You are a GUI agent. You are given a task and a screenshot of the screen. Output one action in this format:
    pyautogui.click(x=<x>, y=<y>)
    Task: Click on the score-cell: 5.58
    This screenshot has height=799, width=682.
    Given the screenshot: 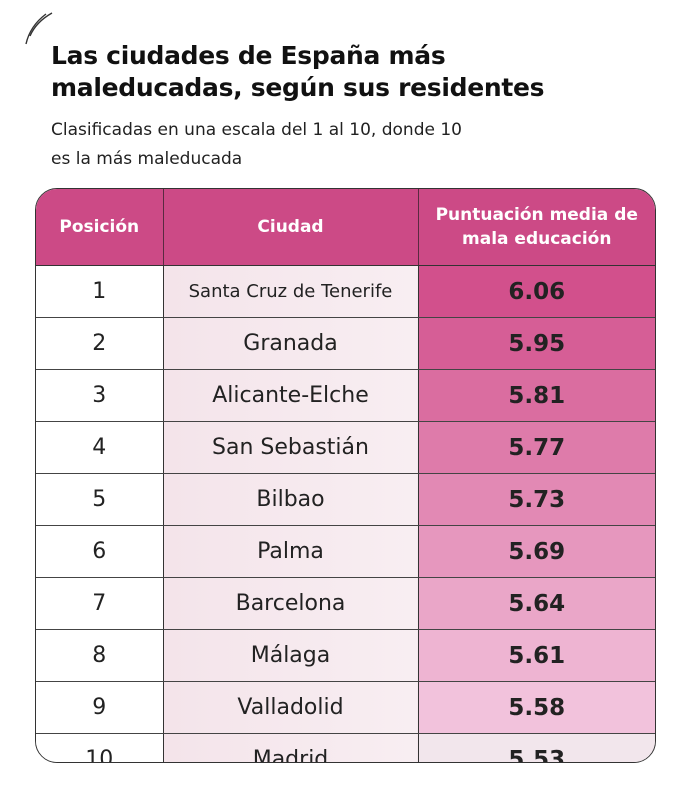 What is the action you would take?
    pyautogui.click(x=536, y=707)
    